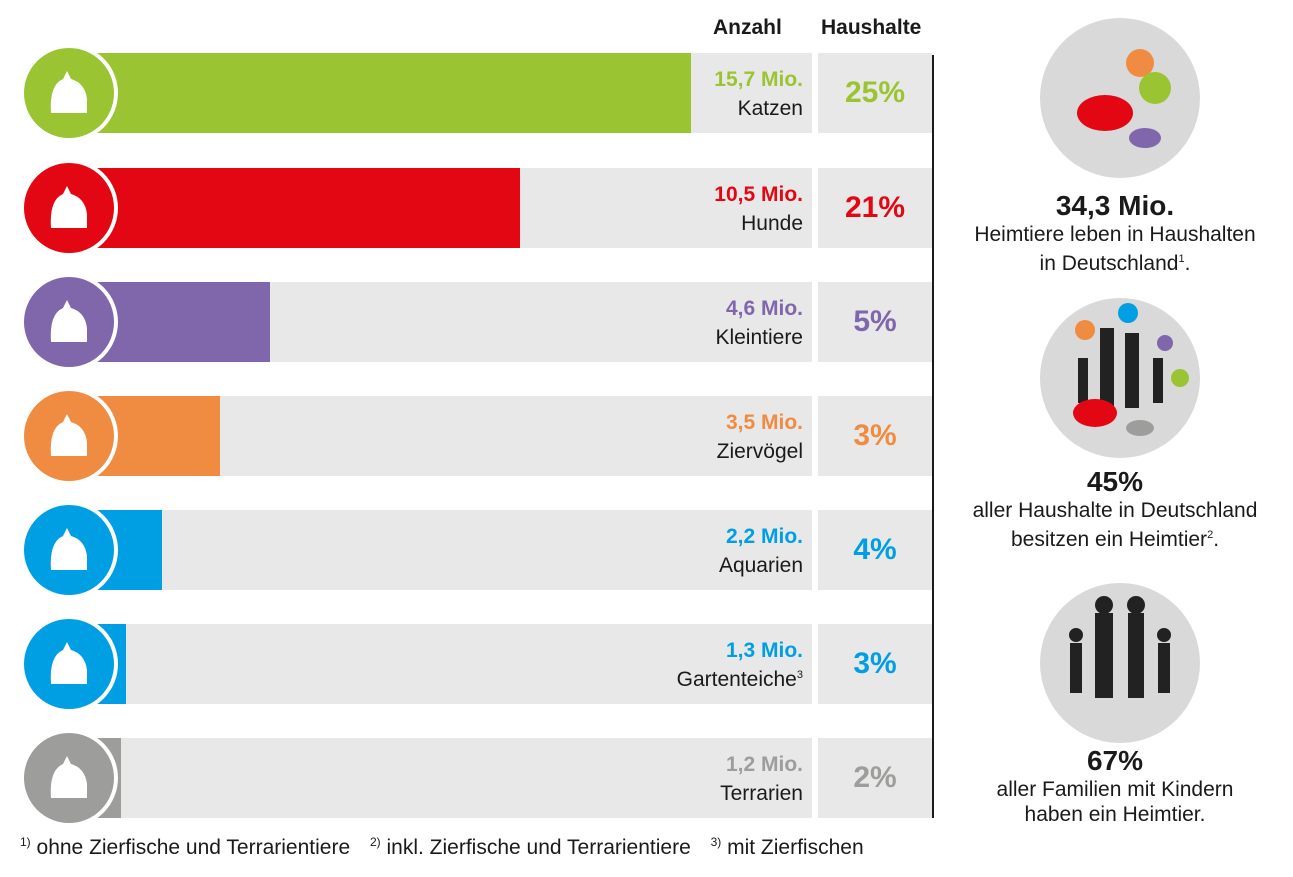 The image size is (1293, 877). Describe the element at coordinates (69, 436) in the screenshot. I see `parrot-icon` at that location.